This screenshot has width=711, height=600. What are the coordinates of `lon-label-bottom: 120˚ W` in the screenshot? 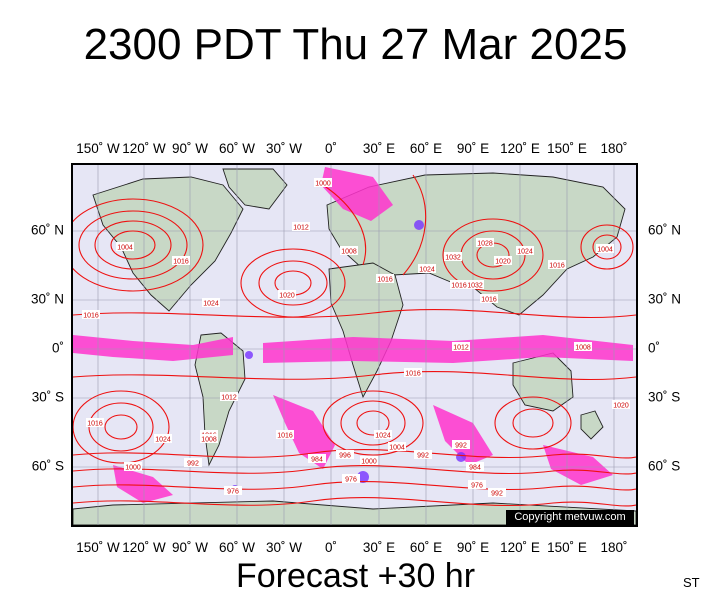 It's located at (144, 547).